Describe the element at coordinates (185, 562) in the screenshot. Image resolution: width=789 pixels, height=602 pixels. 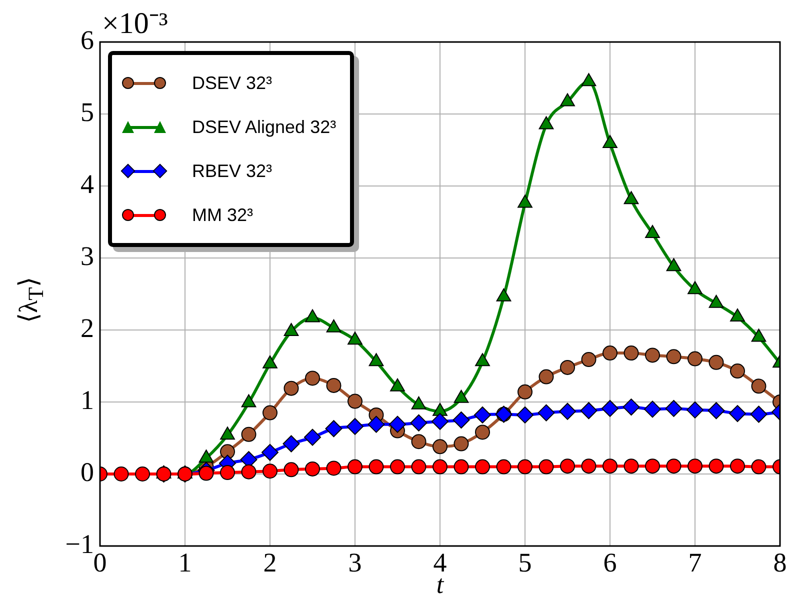
I see `x-tick-label: 1` at that location.